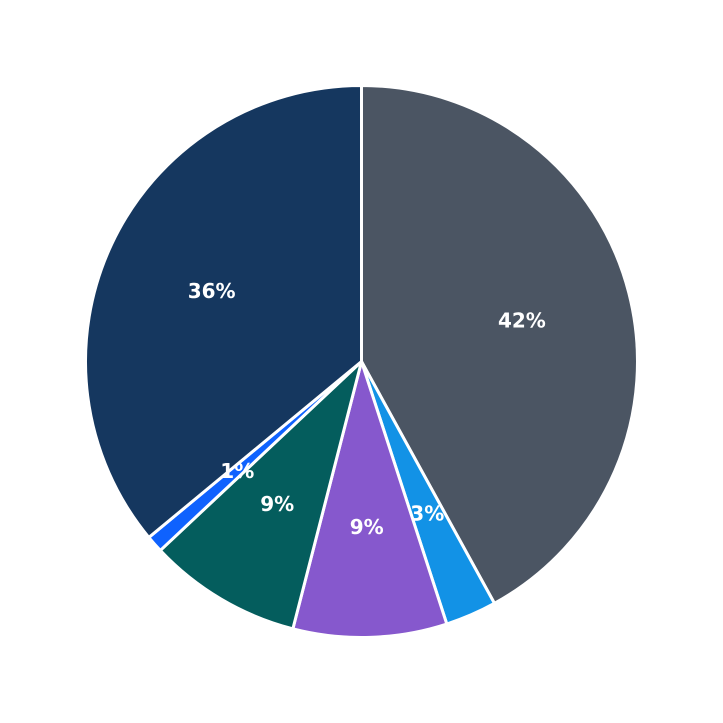 The height and width of the screenshot is (723, 723). What do you see at coordinates (367, 527) in the screenshot?
I see `pie-slice-label-3: 9%` at bounding box center [367, 527].